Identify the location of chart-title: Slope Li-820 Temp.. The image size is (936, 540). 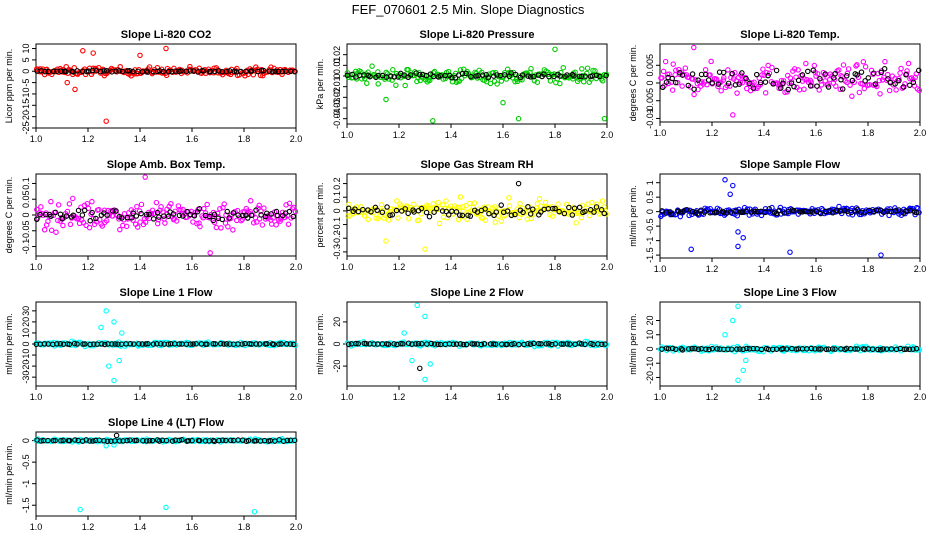
(789, 35).